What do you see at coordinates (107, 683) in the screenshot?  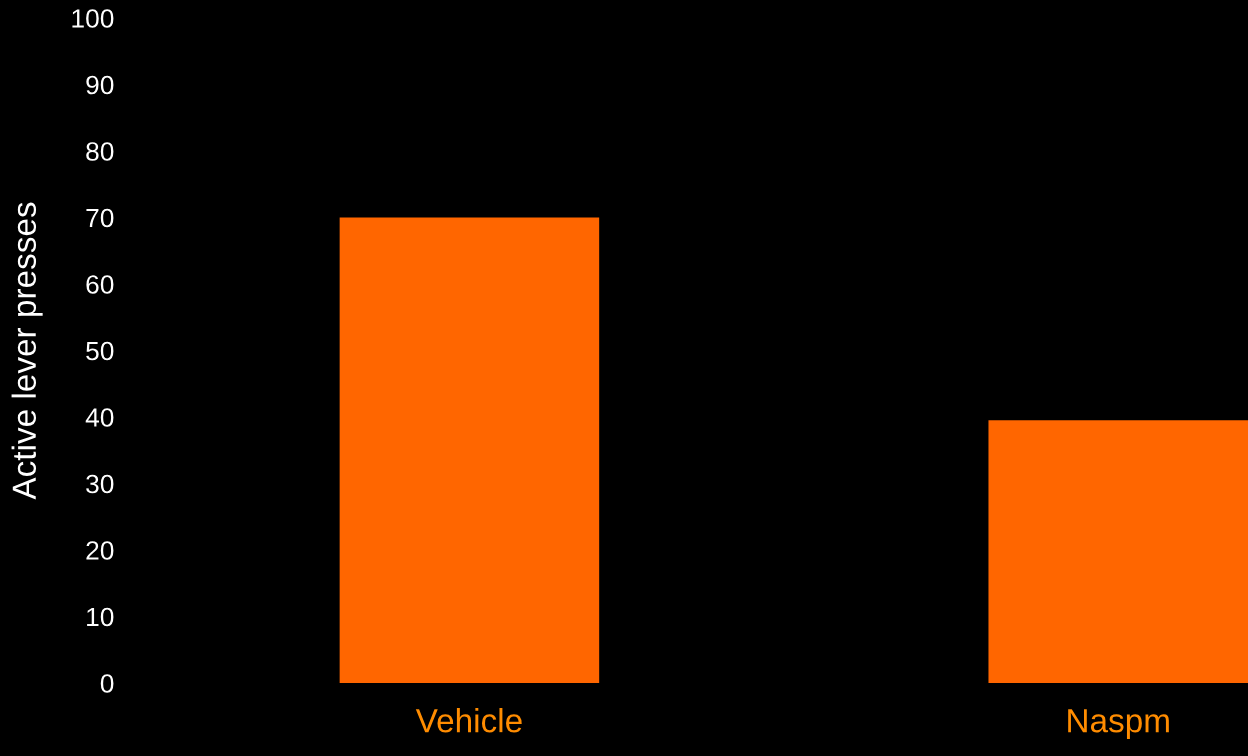 I see `y-tick-label: 0` at bounding box center [107, 683].